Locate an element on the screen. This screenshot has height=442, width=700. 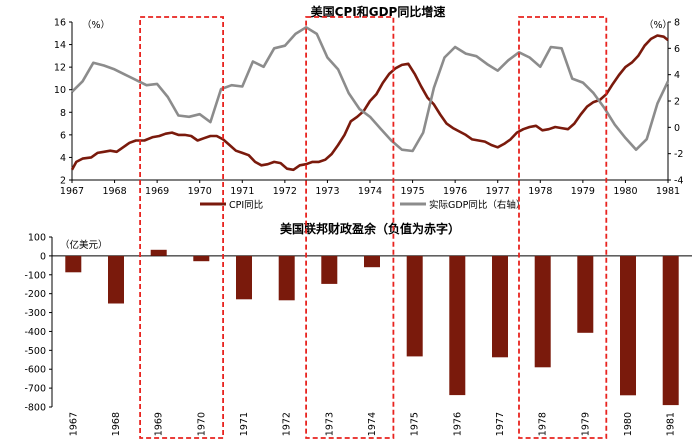
left-axis-unit: （%） is located at coordinates (96, 25).